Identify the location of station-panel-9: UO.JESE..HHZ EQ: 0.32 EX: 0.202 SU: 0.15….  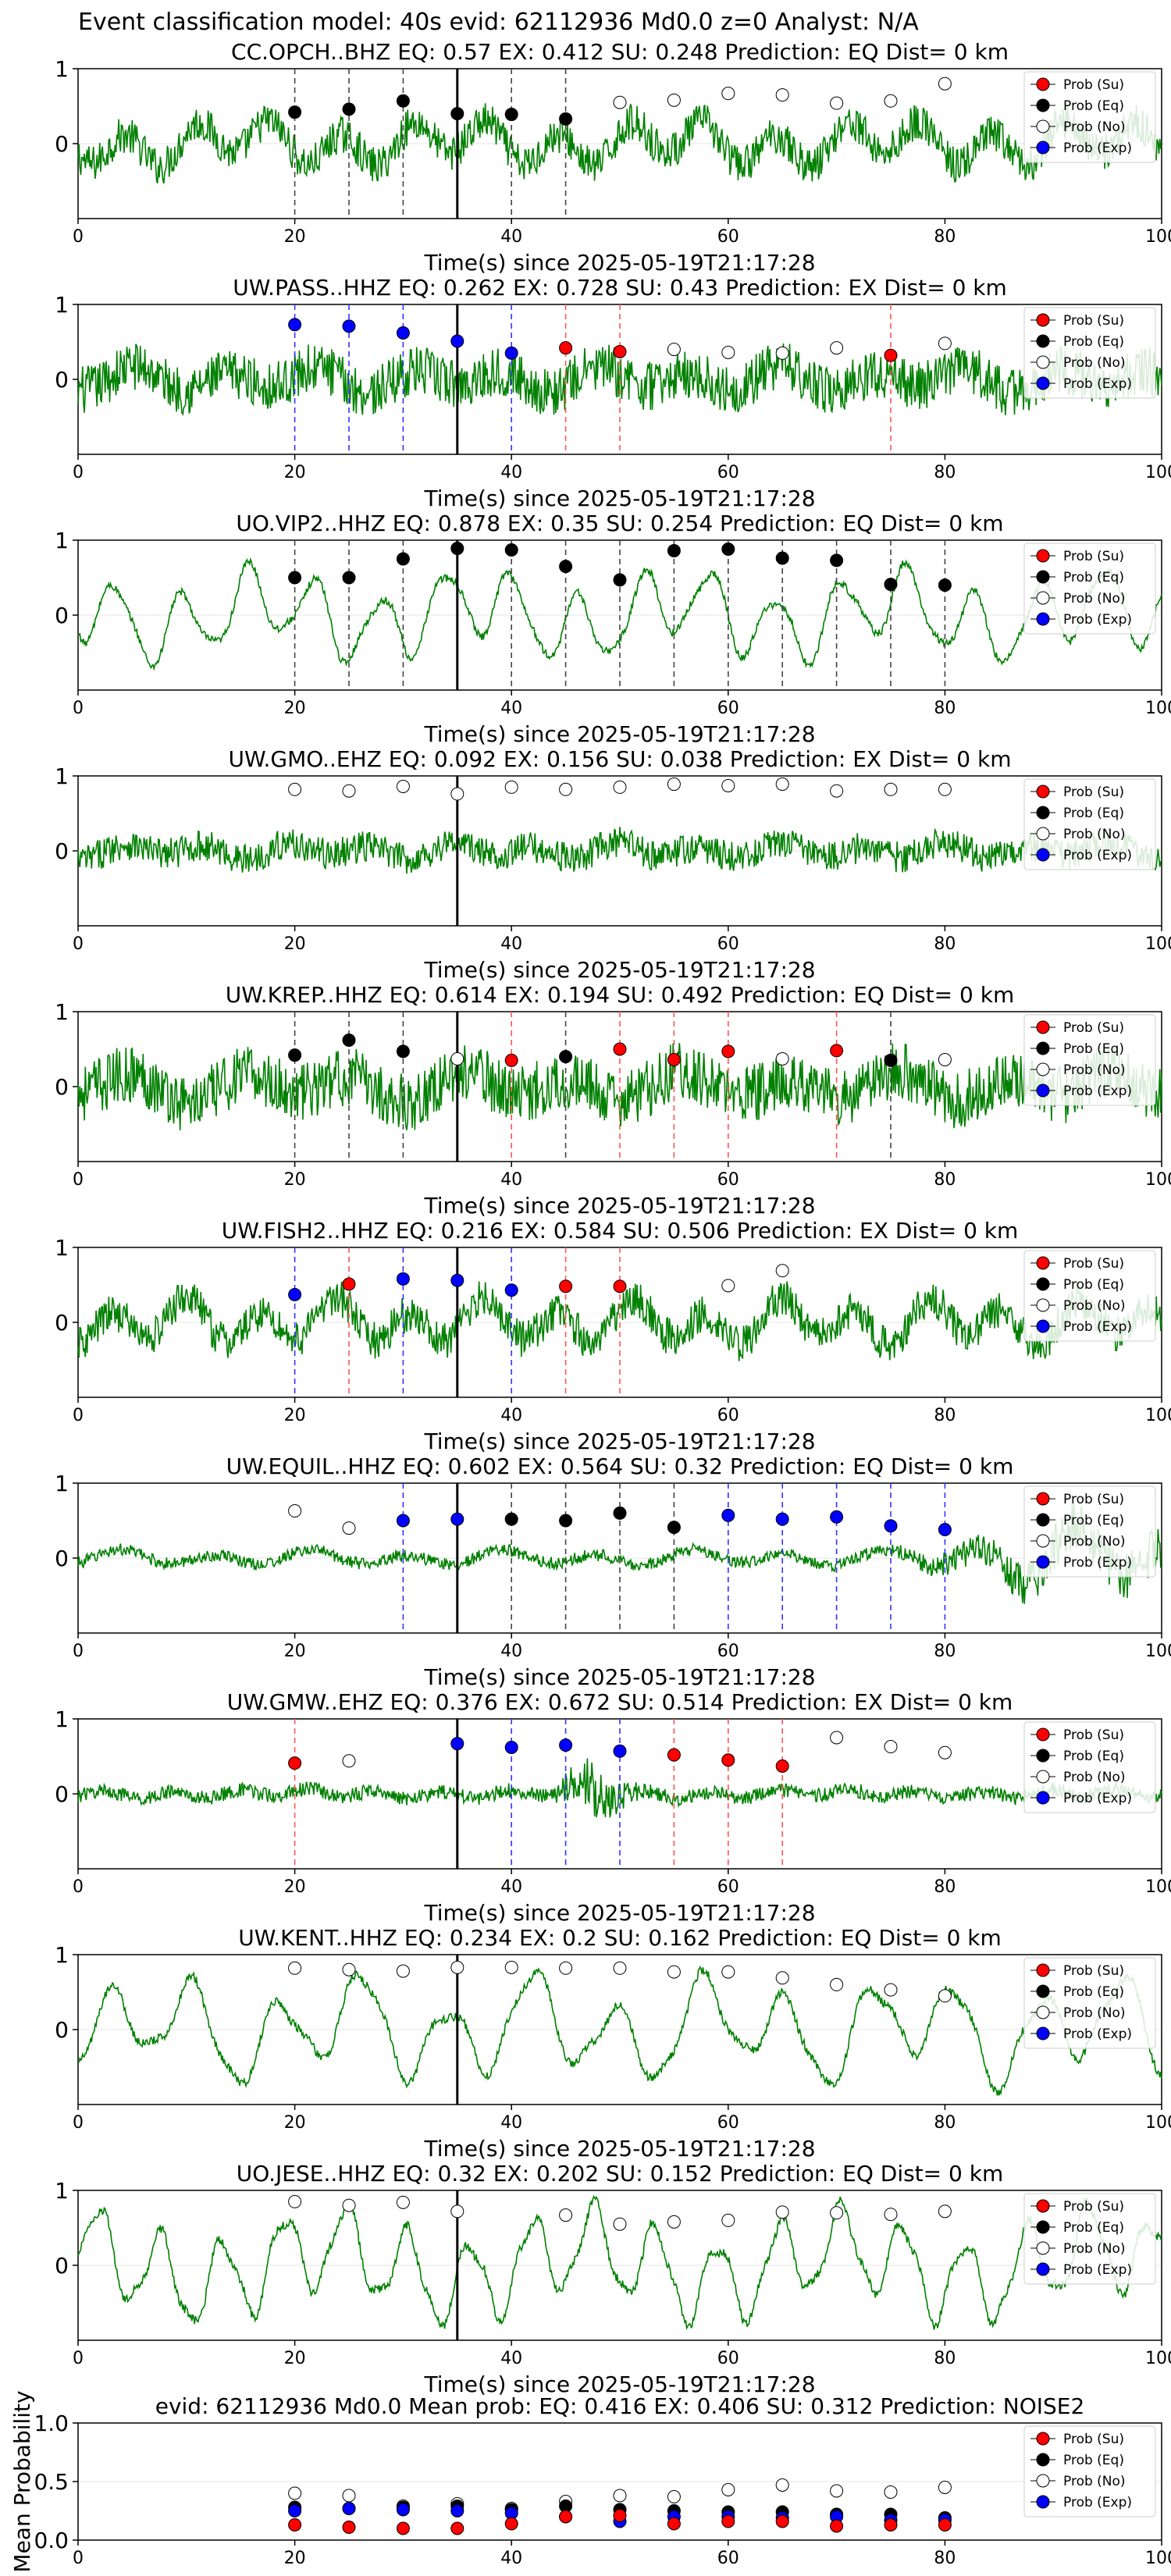
(613, 2279).